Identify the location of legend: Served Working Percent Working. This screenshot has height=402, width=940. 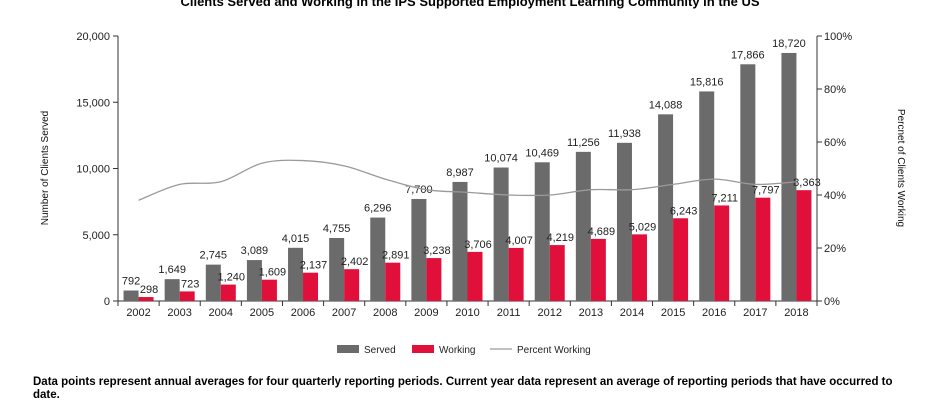
(464, 350).